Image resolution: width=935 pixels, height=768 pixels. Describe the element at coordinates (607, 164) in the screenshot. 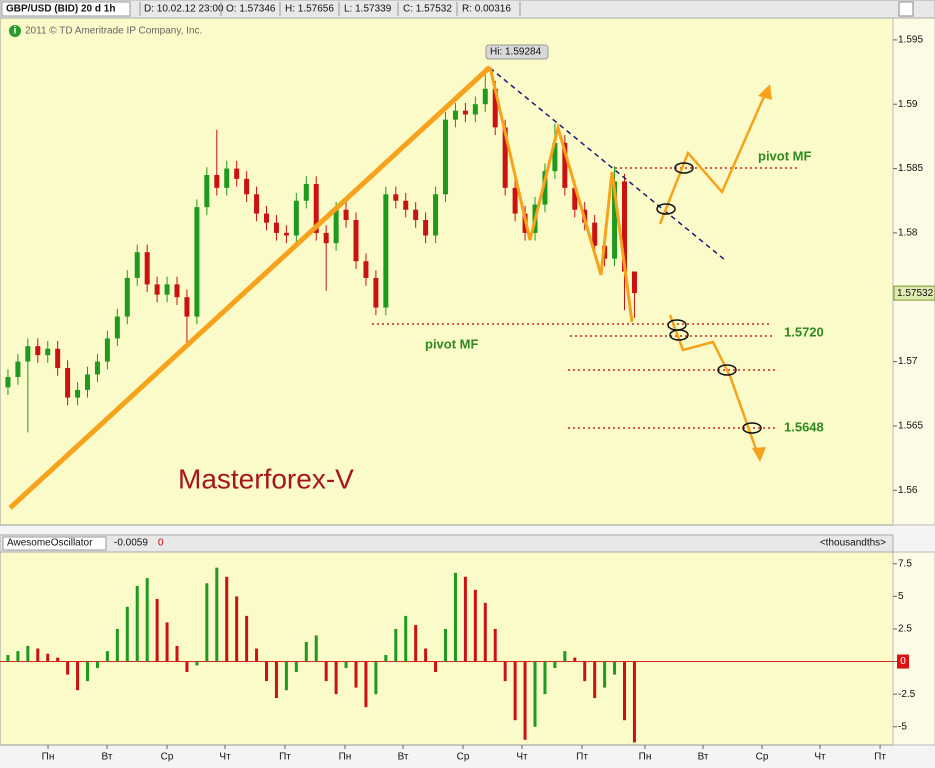

I see `trend-line` at that location.